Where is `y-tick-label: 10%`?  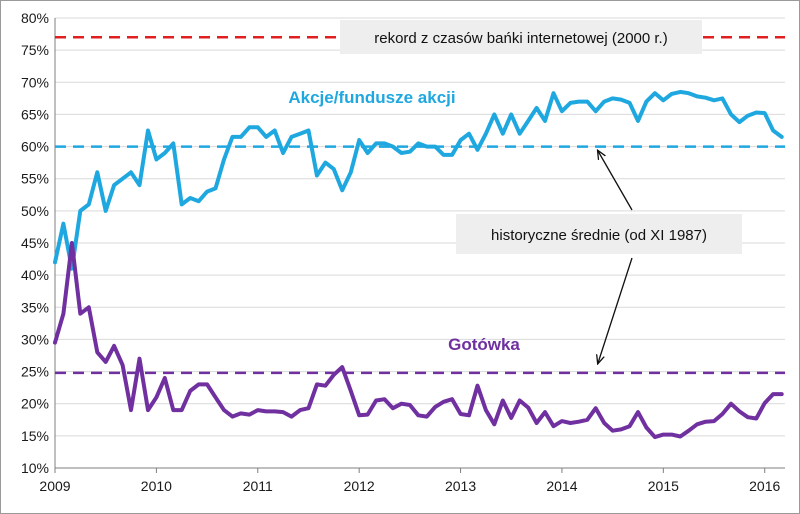
y-tick-label: 10% is located at coordinates (35, 468).